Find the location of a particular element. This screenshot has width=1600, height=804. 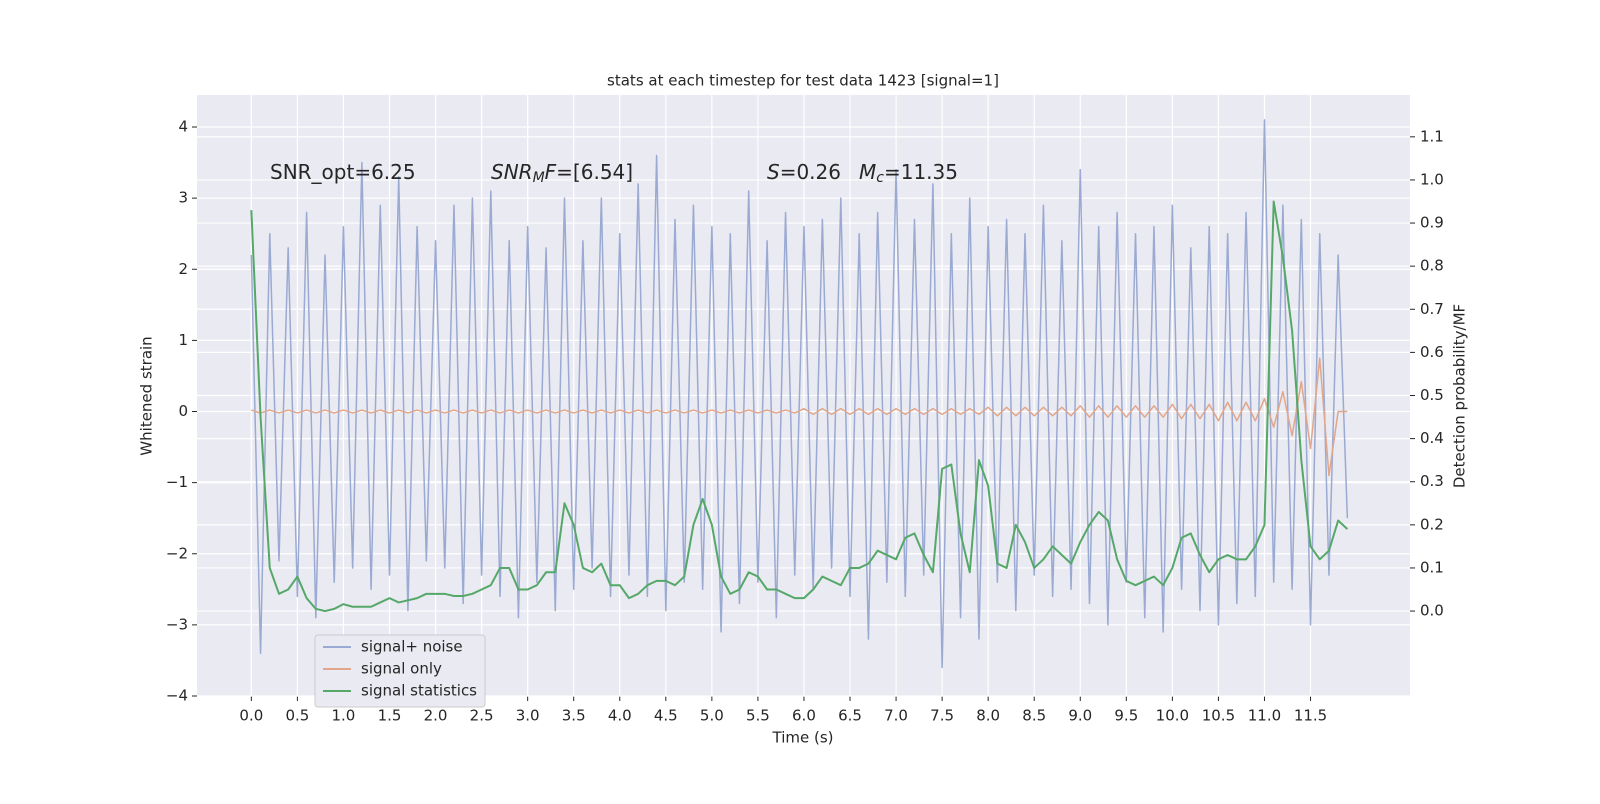

x-tick-label: 6.5 is located at coordinates (850, 716).